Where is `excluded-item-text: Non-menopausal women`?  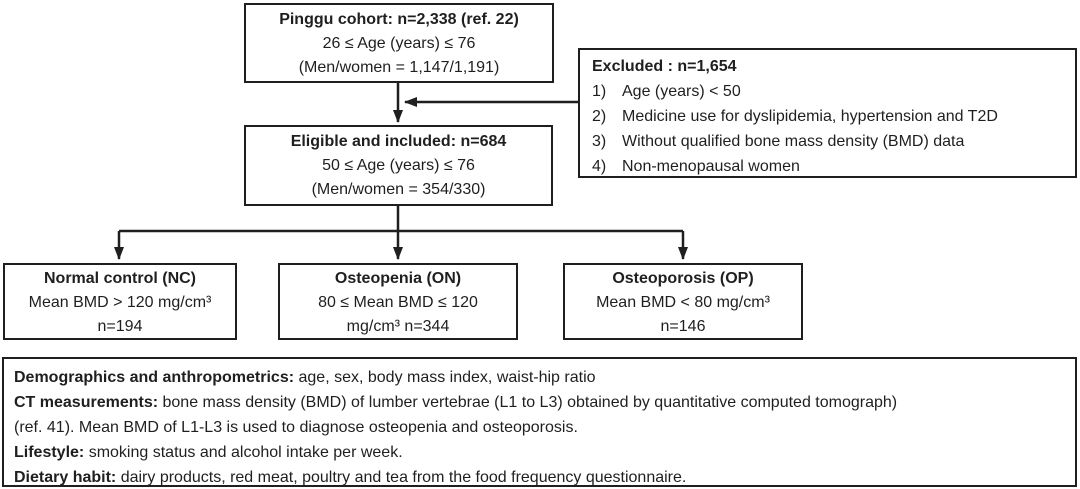
excluded-item-text: Non-menopausal women is located at coordinates (711, 166).